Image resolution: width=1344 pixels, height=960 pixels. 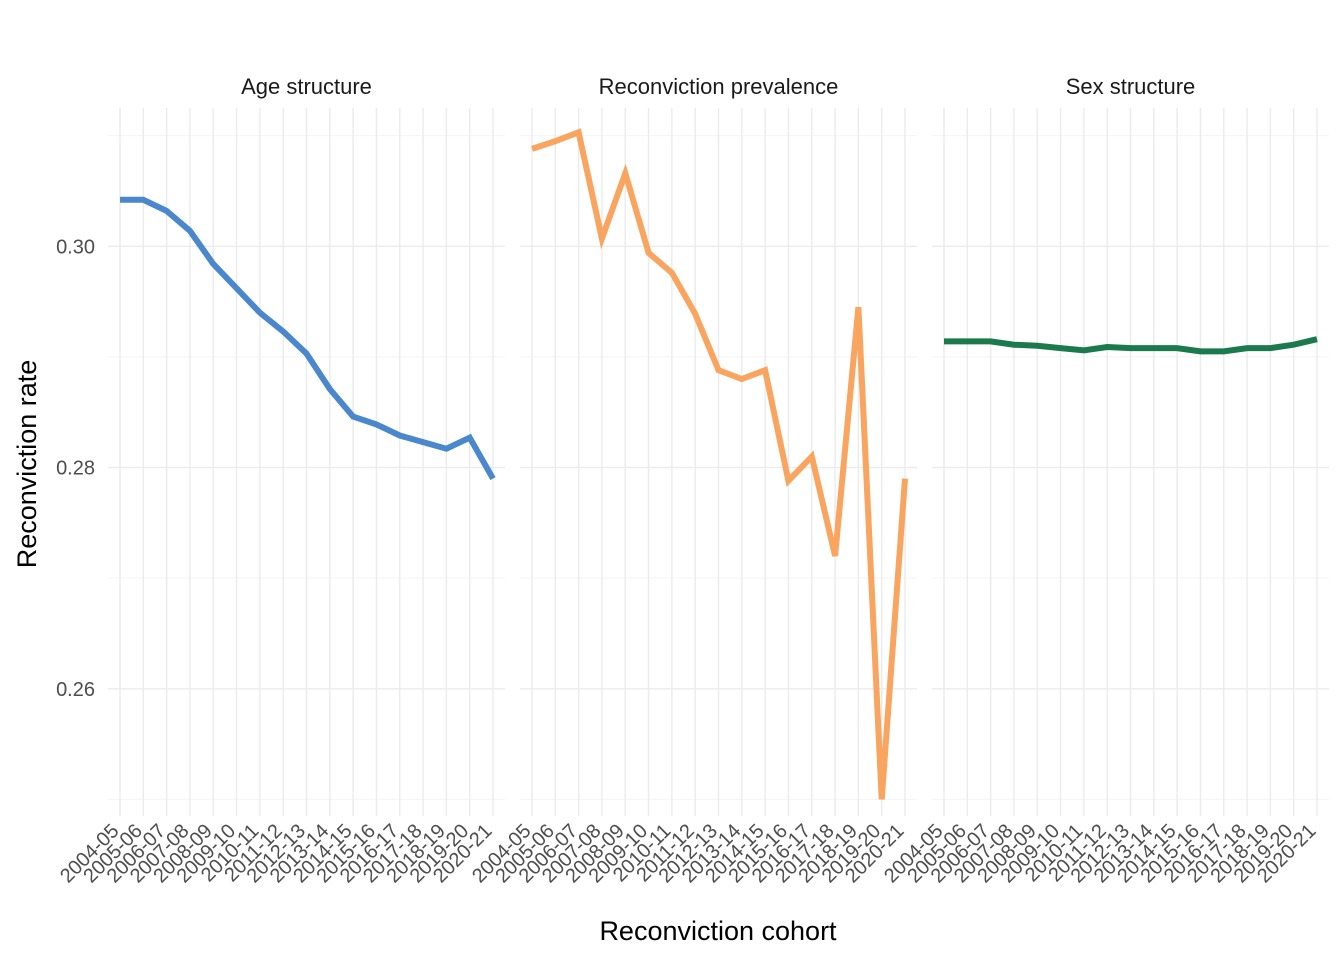 What do you see at coordinates (27, 464) in the screenshot?
I see `y-axis-title: Reconviction rate` at bounding box center [27, 464].